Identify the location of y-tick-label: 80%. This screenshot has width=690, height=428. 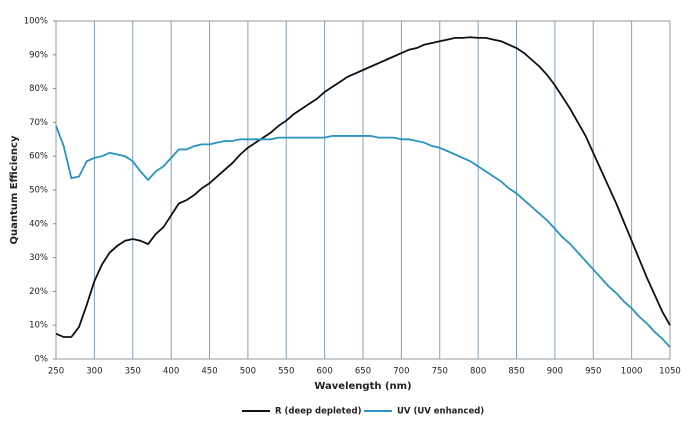
(38, 89).